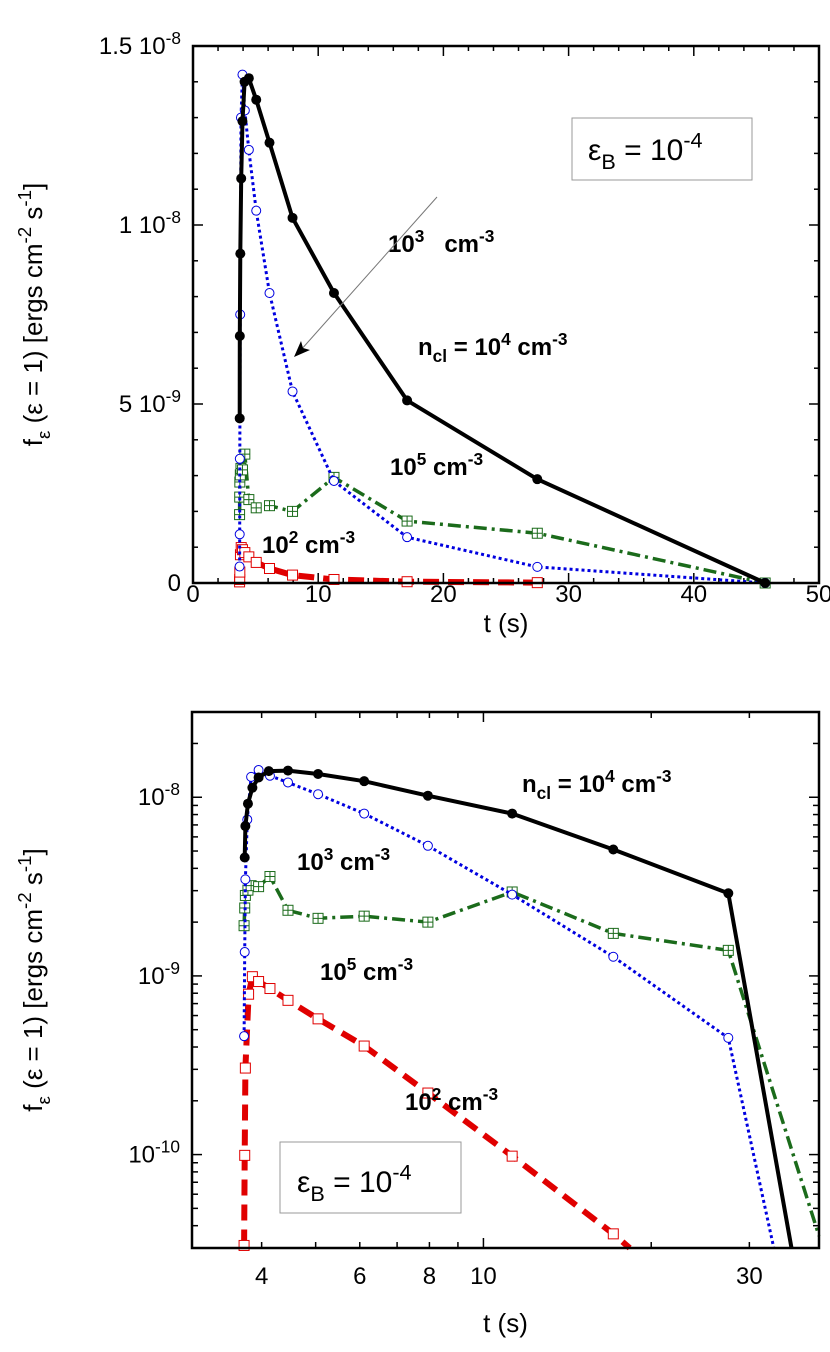 Image resolution: width=830 pixels, height=1352 pixels. What do you see at coordinates (359, 1276) in the screenshot?
I see `x-tick-label: 6` at bounding box center [359, 1276].